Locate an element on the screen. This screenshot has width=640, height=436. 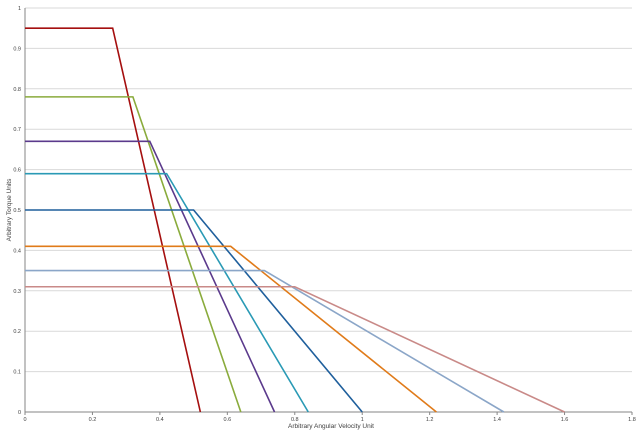
x-tick-label: 1.2 is located at coordinates (430, 420).